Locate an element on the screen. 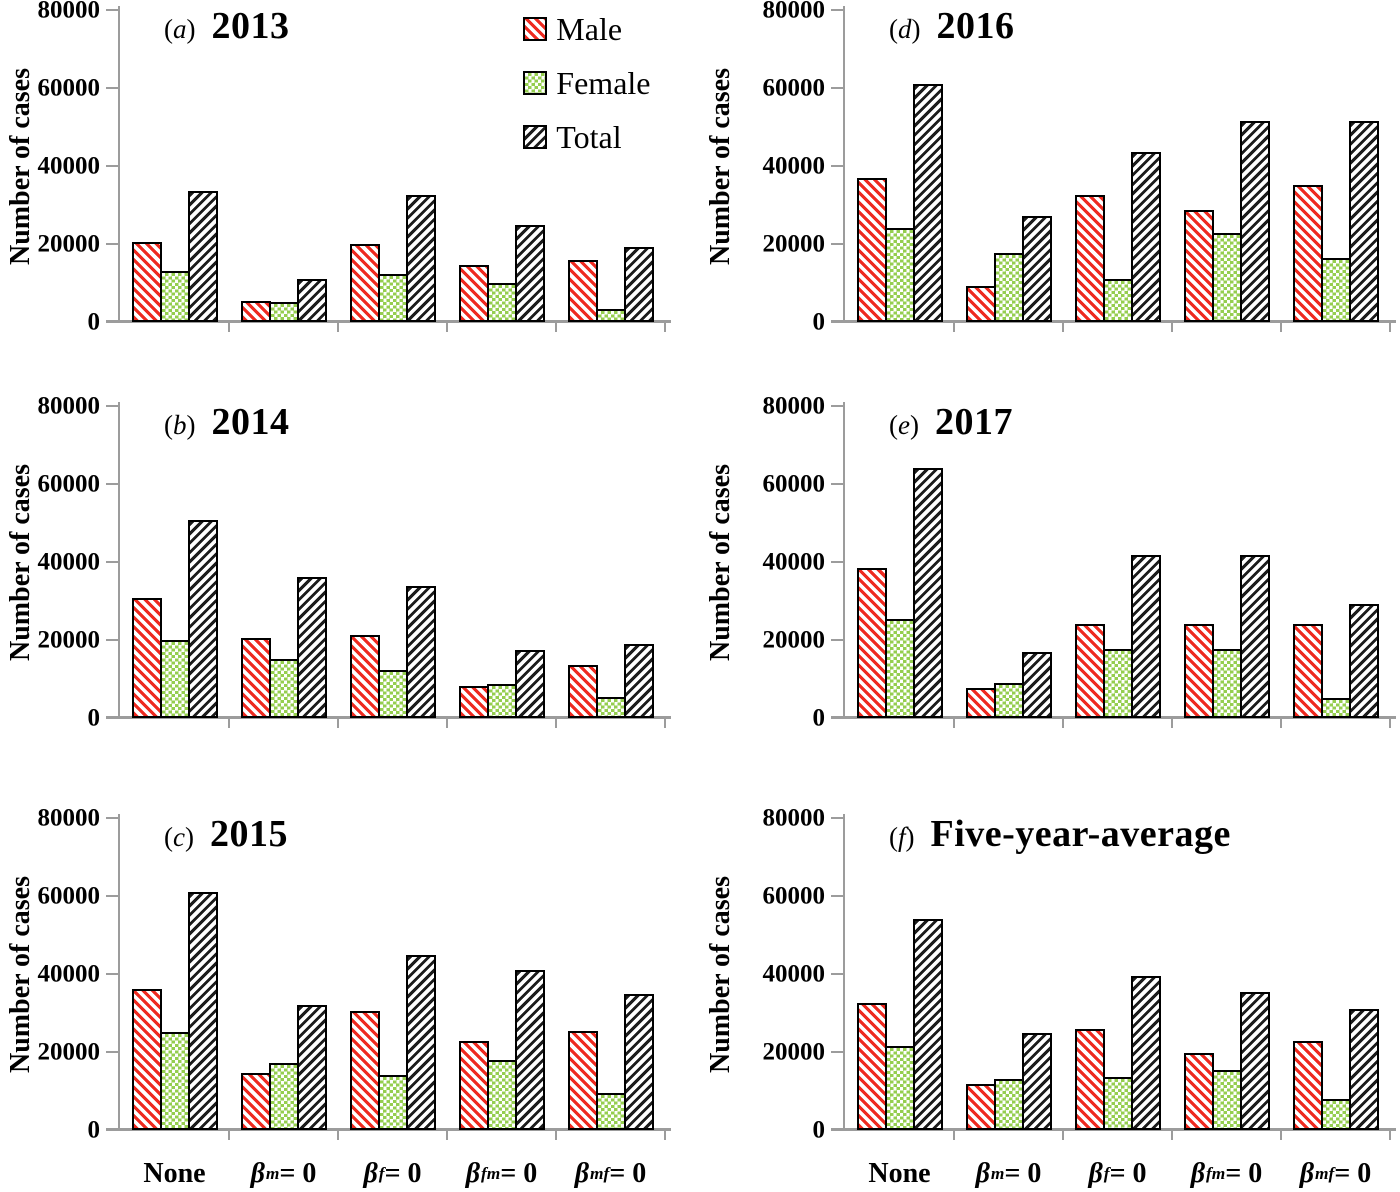 The height and width of the screenshot is (1192, 1400). legend-swatch-total is located at coordinates (535, 136).